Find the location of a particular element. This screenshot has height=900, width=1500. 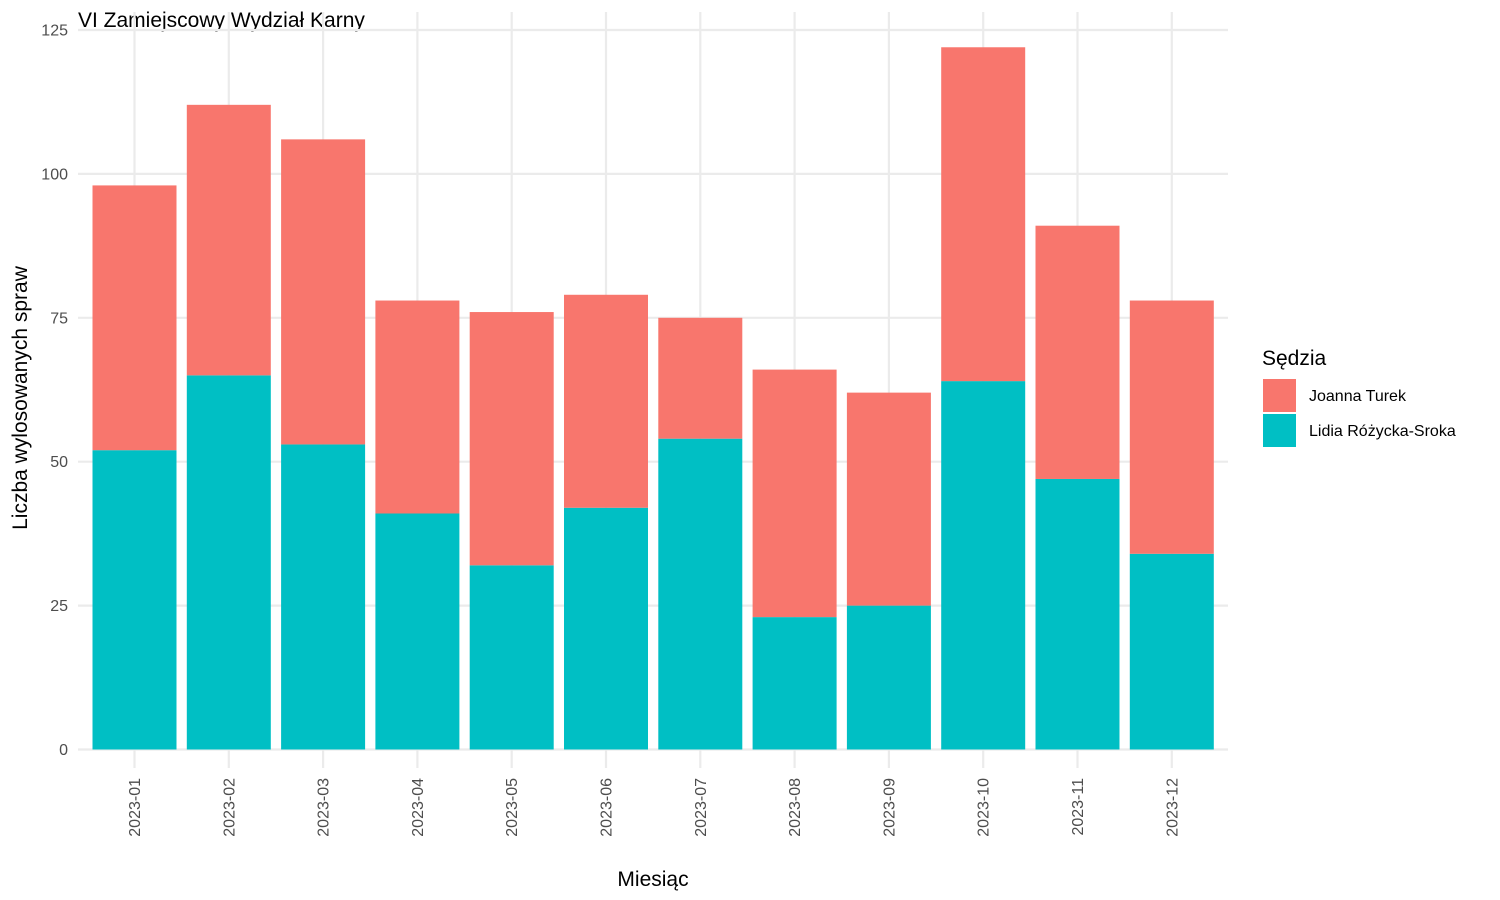

legend: Sędzia Joanna Turek Lidia Różycka-Sroka is located at coordinates (1359, 397).